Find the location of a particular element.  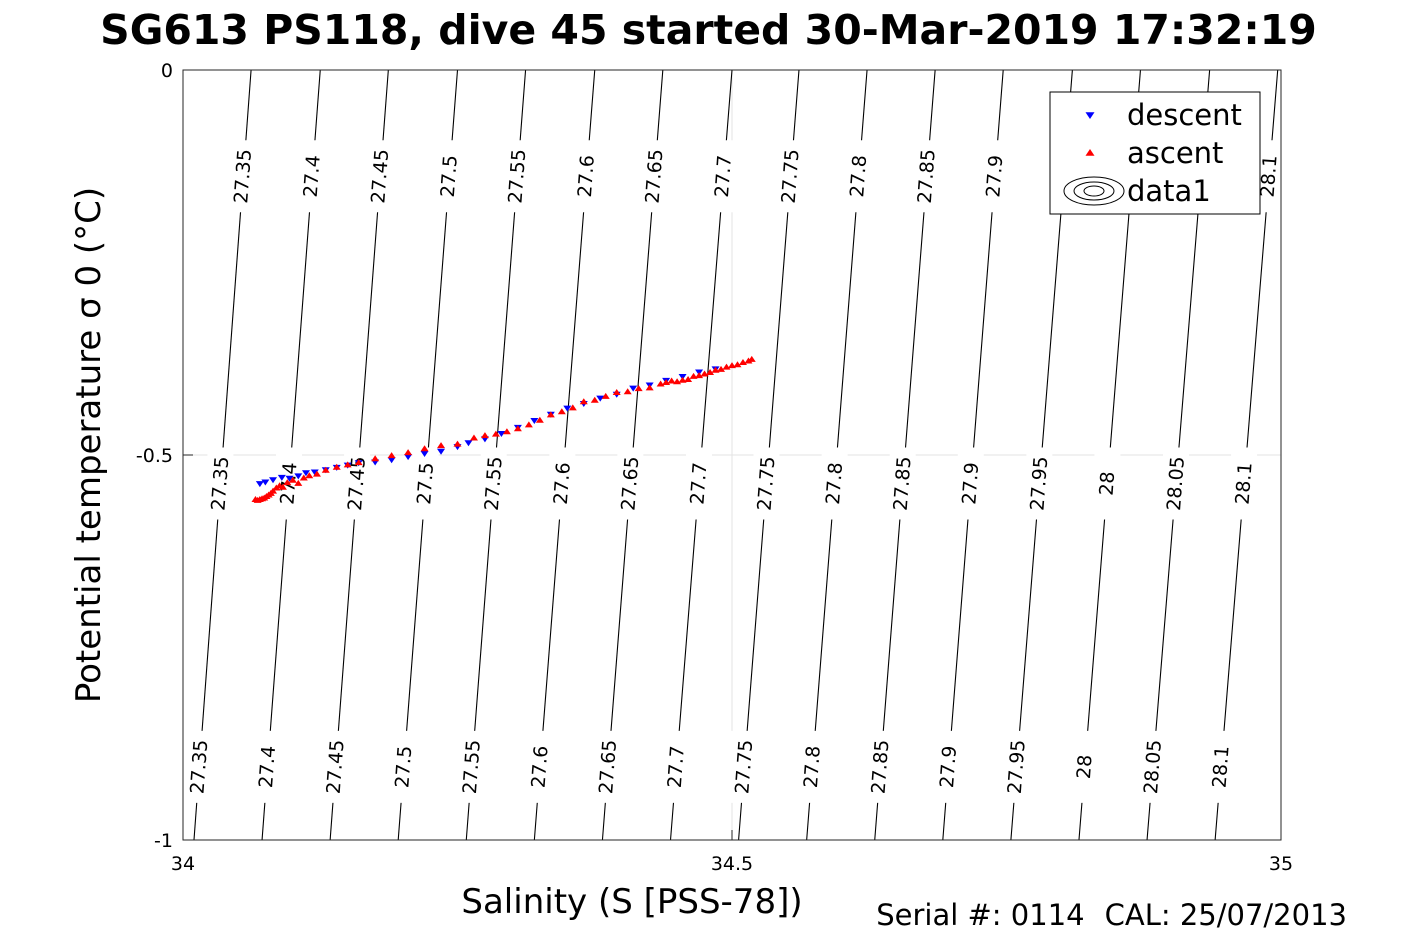

contour-label-middle-8: 27.75 is located at coordinates (767, 484).